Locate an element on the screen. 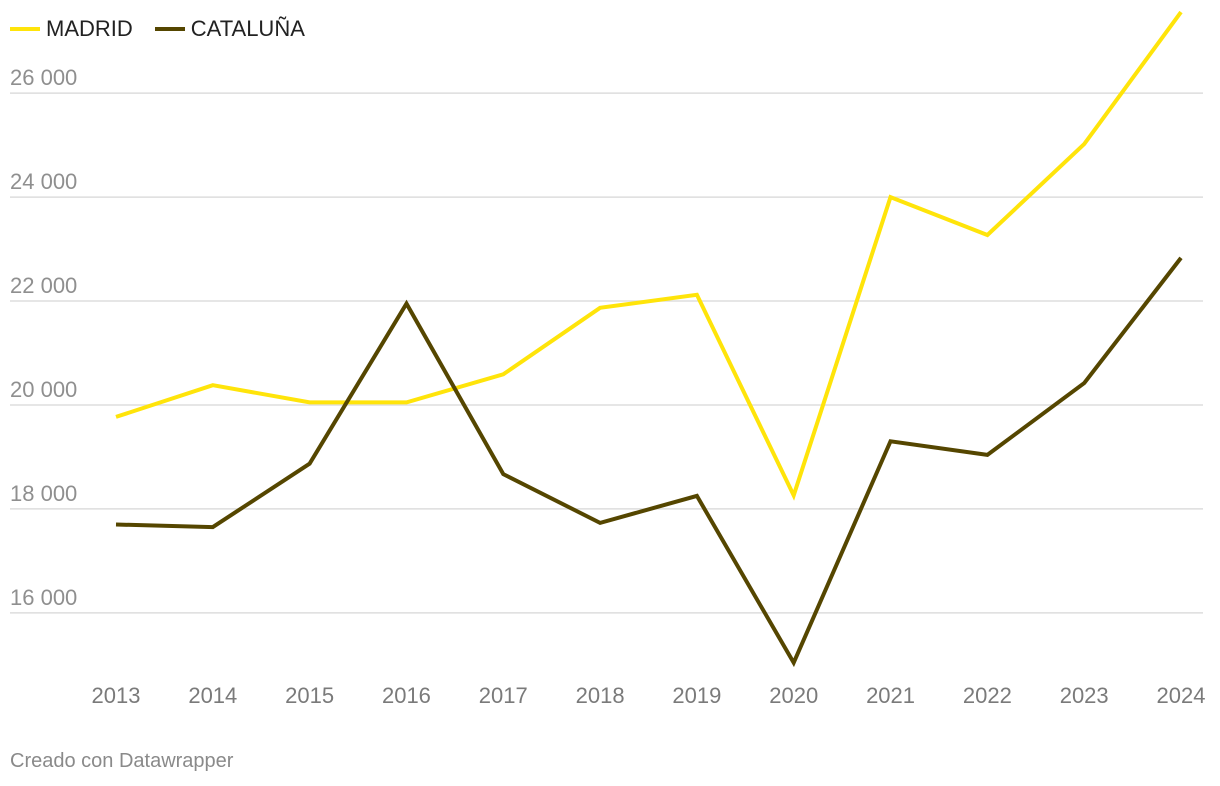 The height and width of the screenshot is (786, 1220). x-tick-label: 2024 is located at coordinates (1181, 695).